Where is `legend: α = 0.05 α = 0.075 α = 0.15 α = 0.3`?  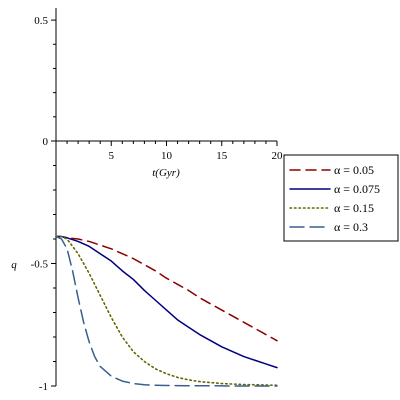
legend: α = 0.05 α = 0.075 α = 0.15 α = 0.3 is located at coordinates (341, 198).